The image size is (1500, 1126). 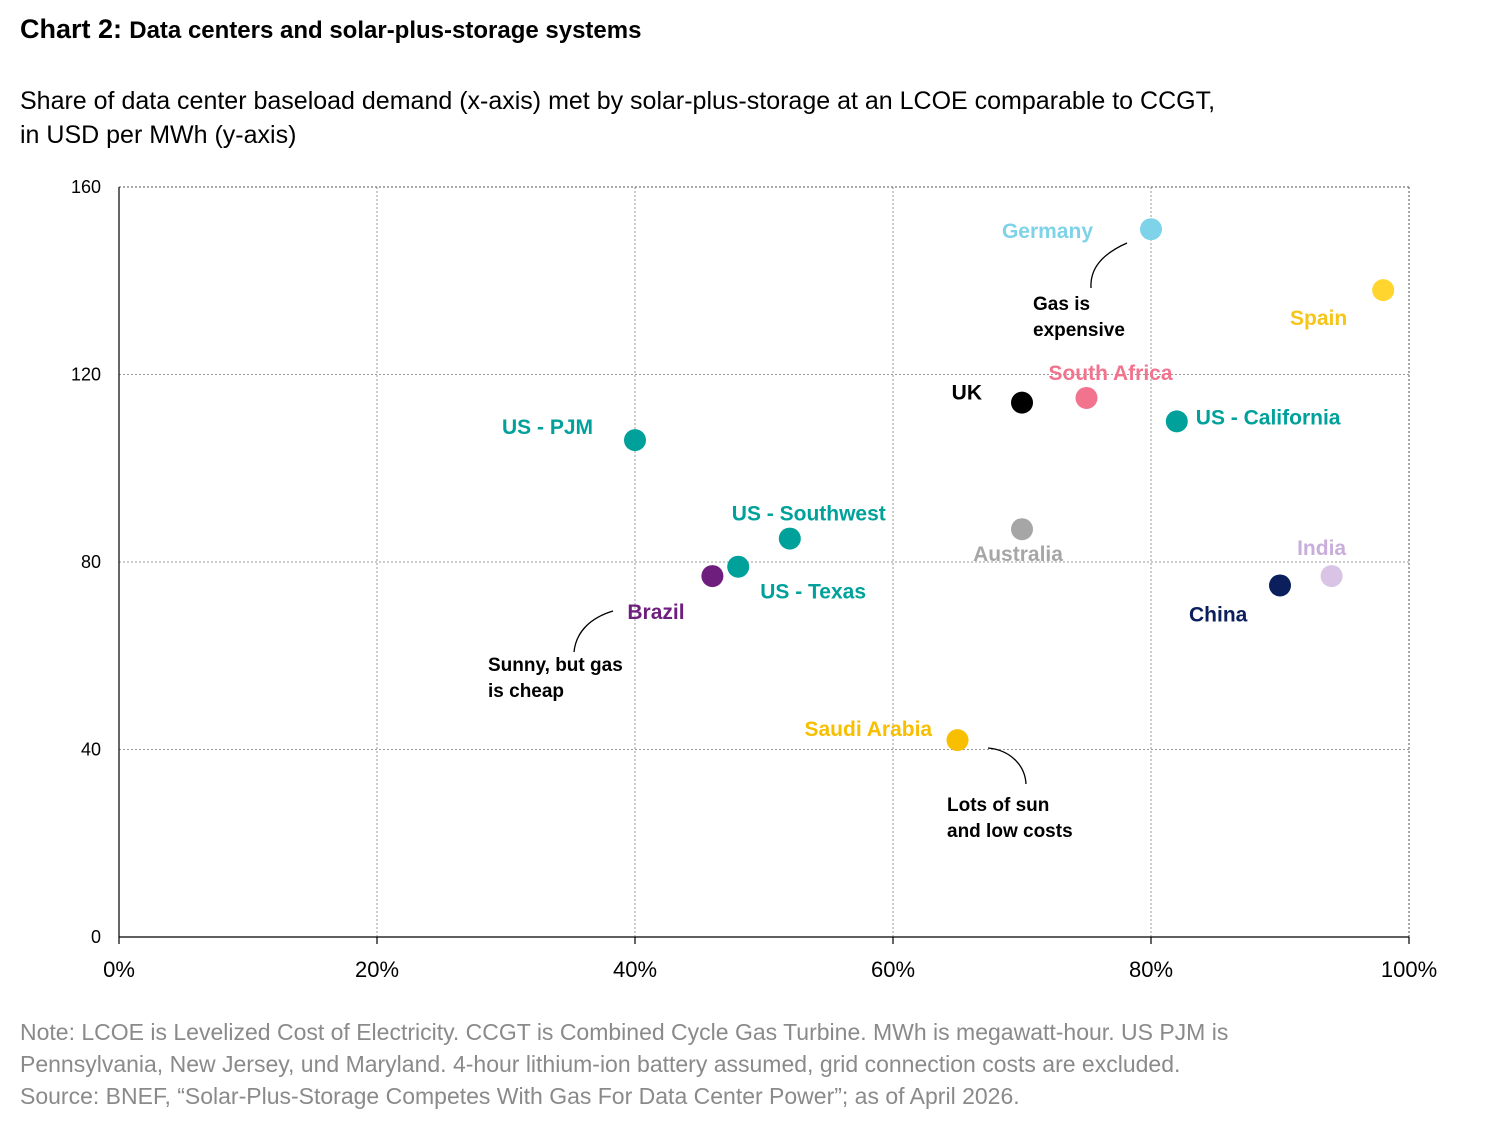 I want to click on x-tick-label: 0%, so click(x=119, y=969).